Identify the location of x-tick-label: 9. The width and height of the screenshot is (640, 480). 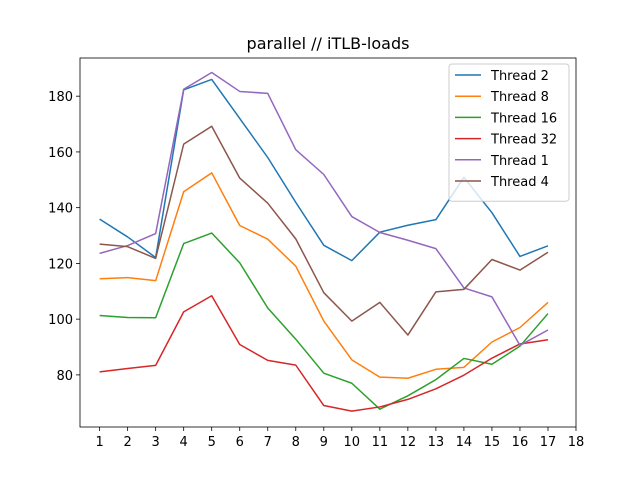
(324, 442).